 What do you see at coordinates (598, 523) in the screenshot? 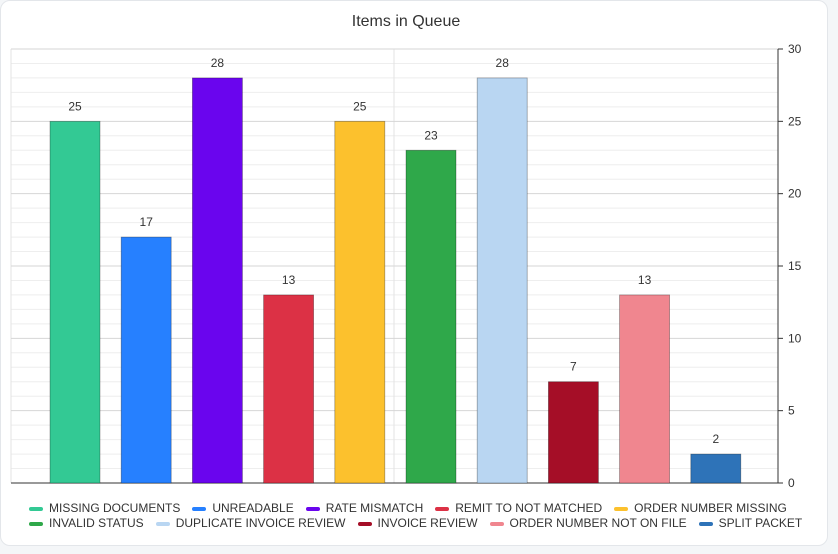
I see `legend-label: ORDER NUMBER NOT ON FILE` at bounding box center [598, 523].